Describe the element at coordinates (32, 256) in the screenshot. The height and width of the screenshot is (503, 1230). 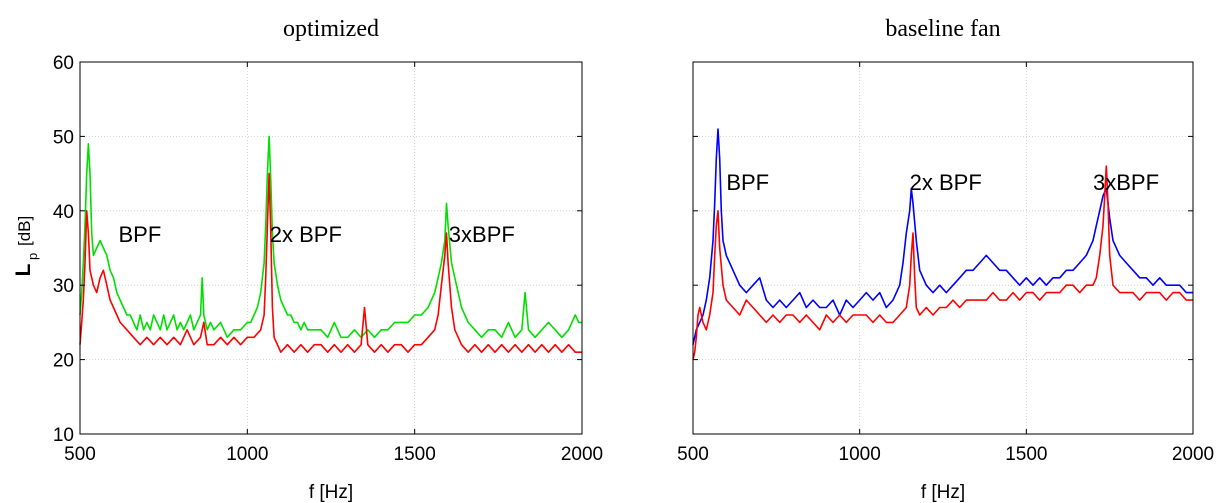
I see `y-axis-label-subscript: p` at that location.